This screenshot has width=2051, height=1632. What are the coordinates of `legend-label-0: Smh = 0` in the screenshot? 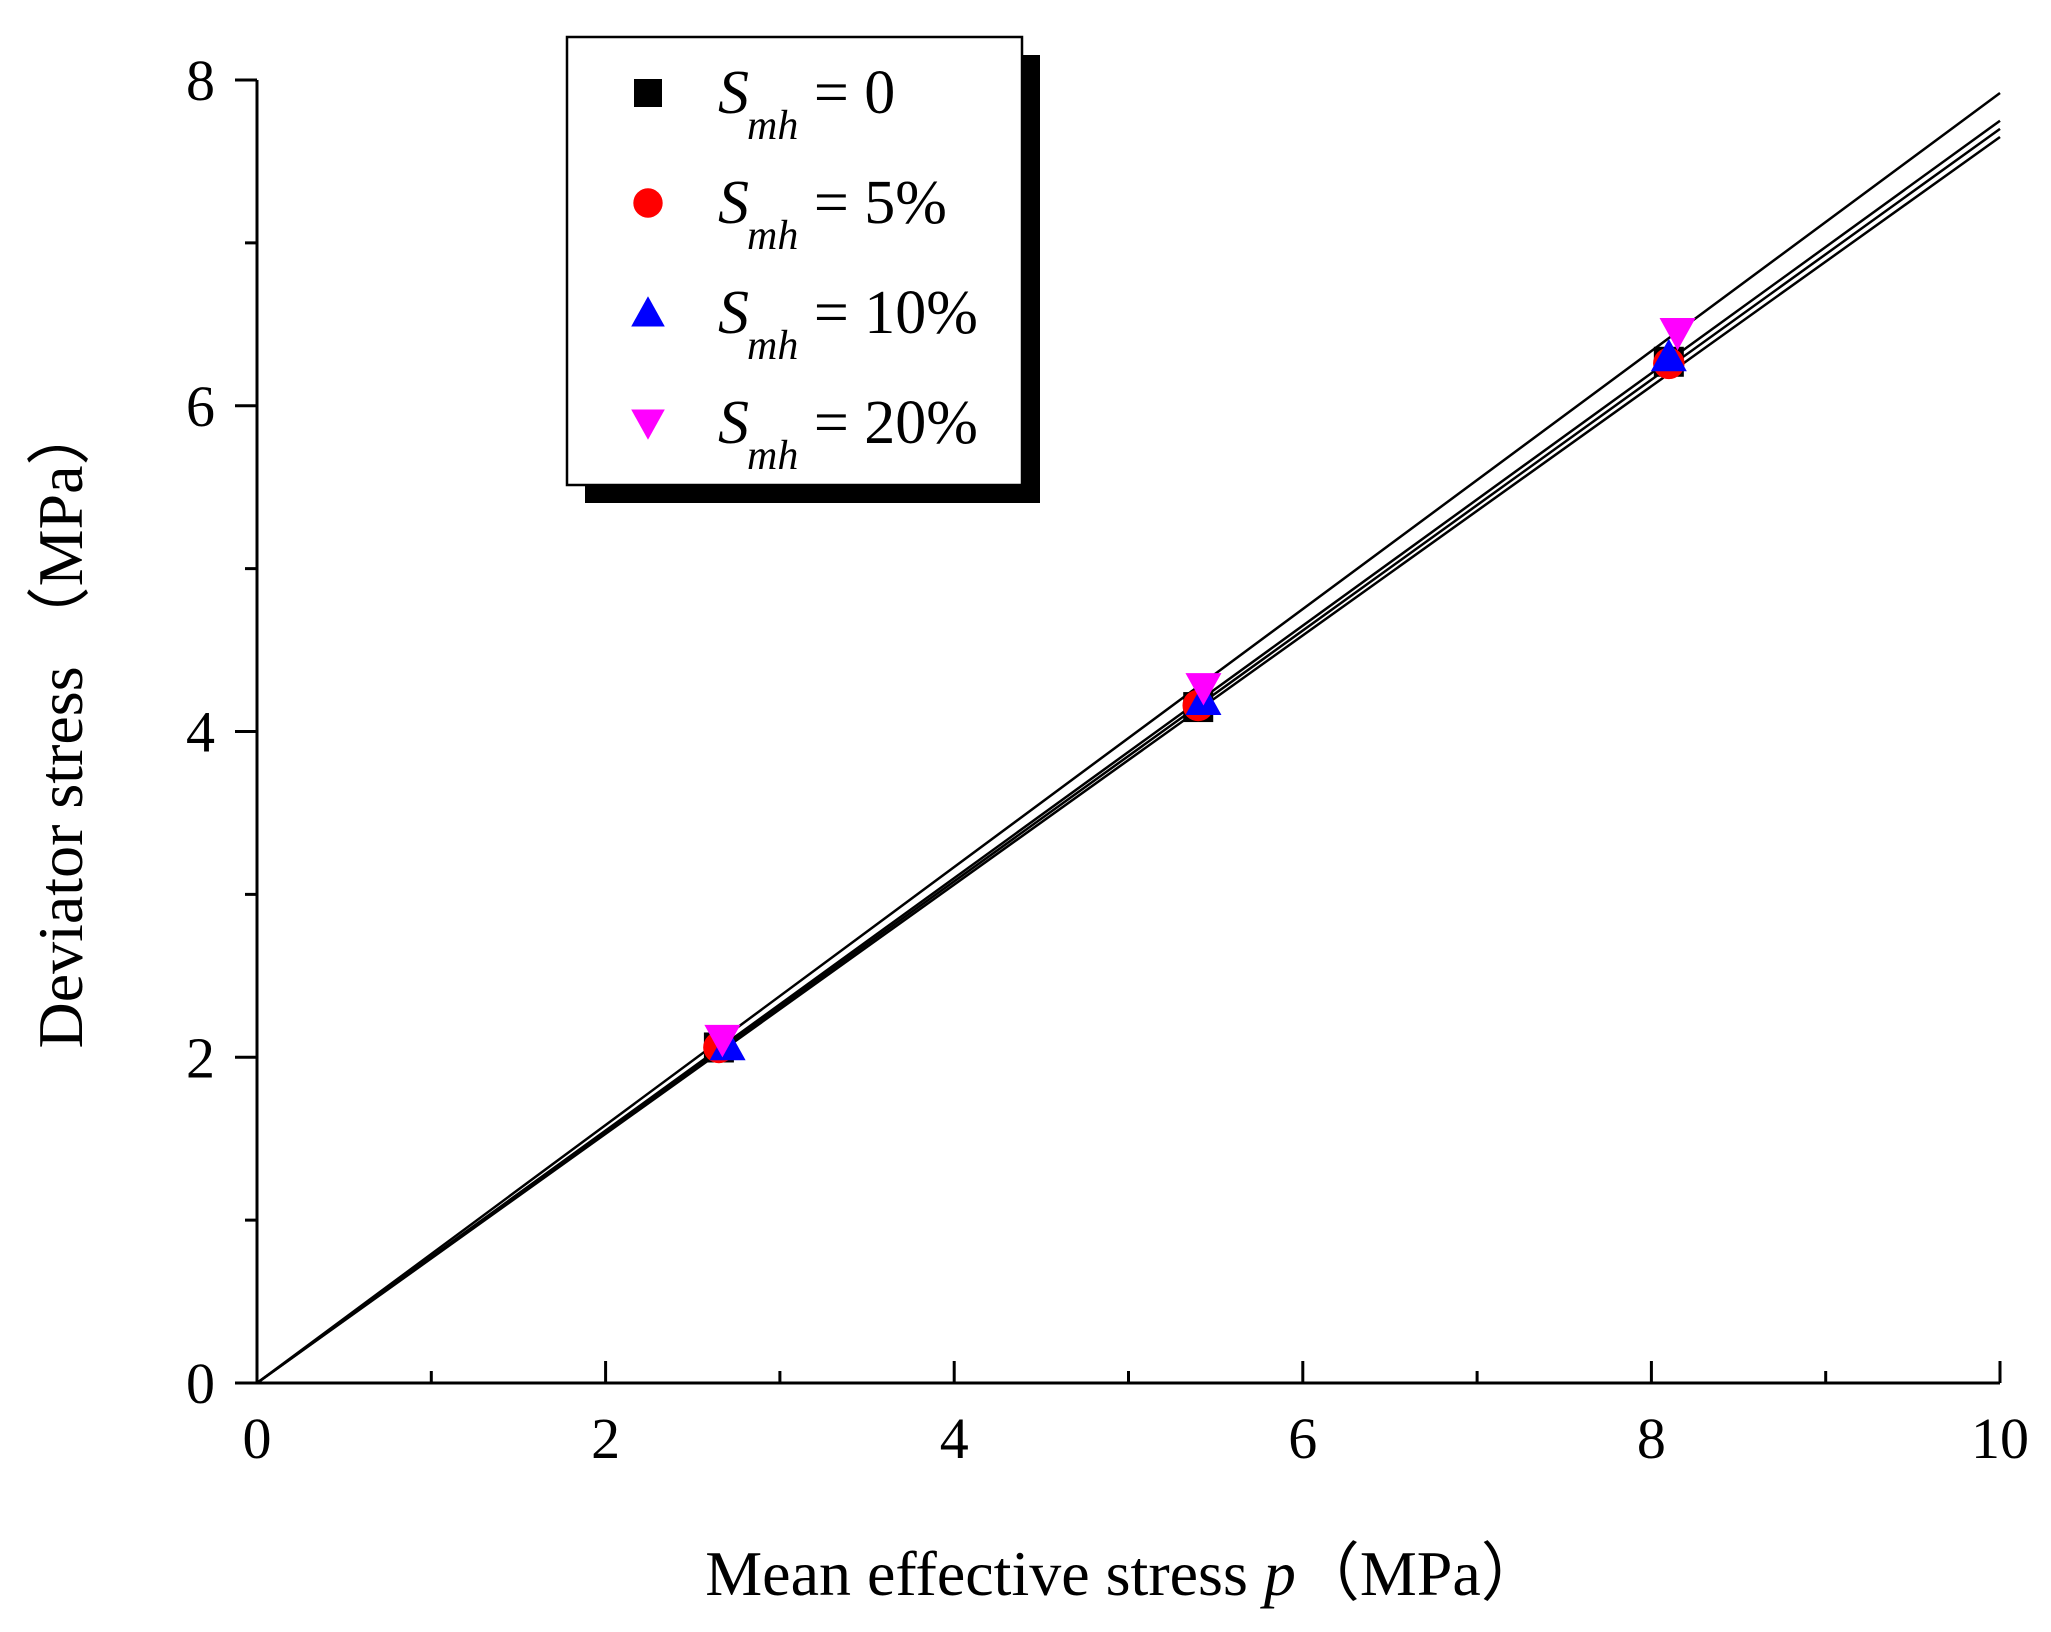 It's located at (806, 104).